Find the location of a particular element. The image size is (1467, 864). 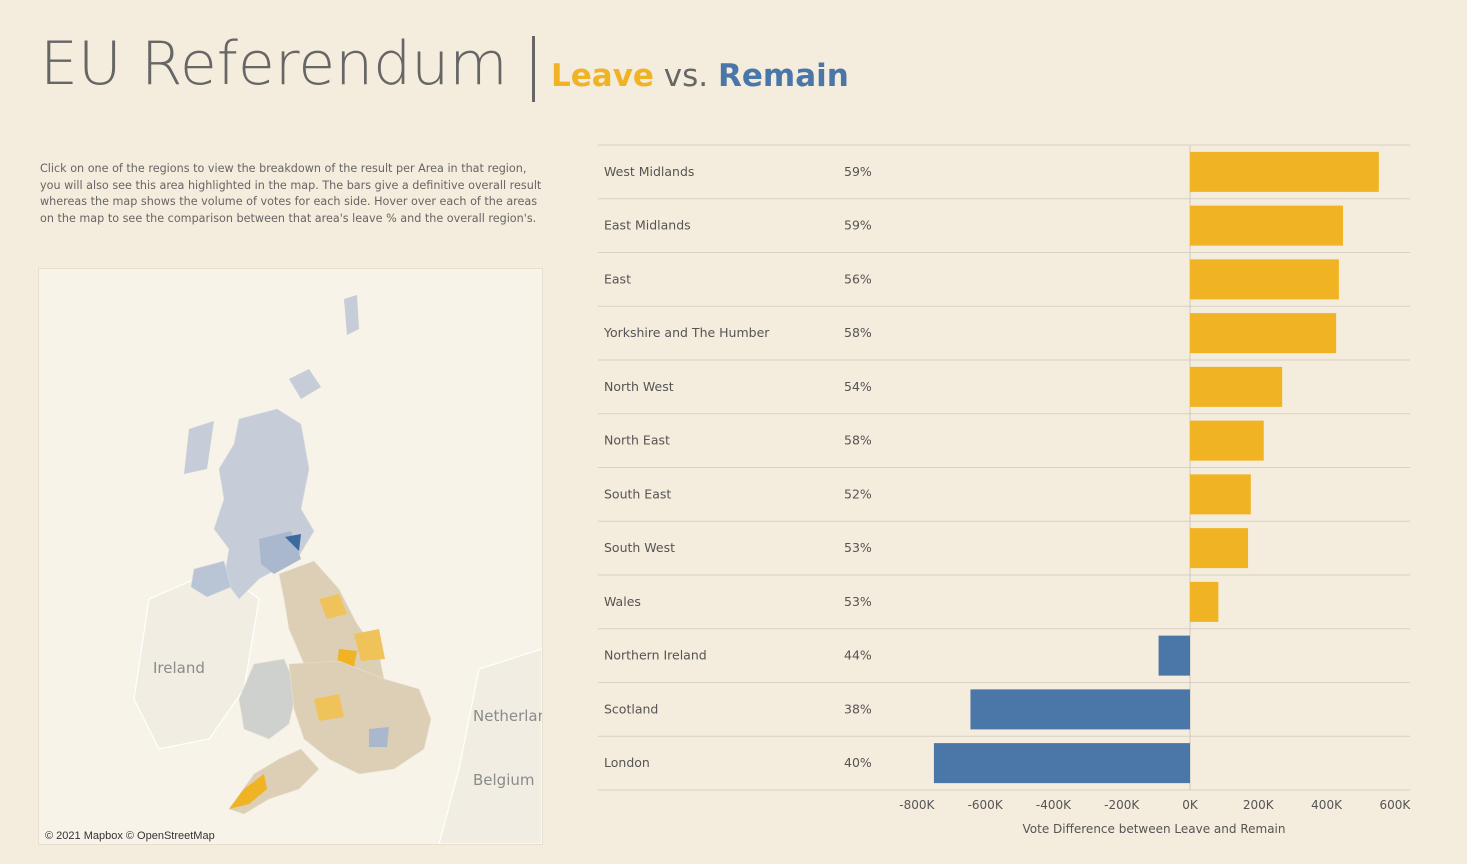

north-east-area is located at coordinates (333, 606).